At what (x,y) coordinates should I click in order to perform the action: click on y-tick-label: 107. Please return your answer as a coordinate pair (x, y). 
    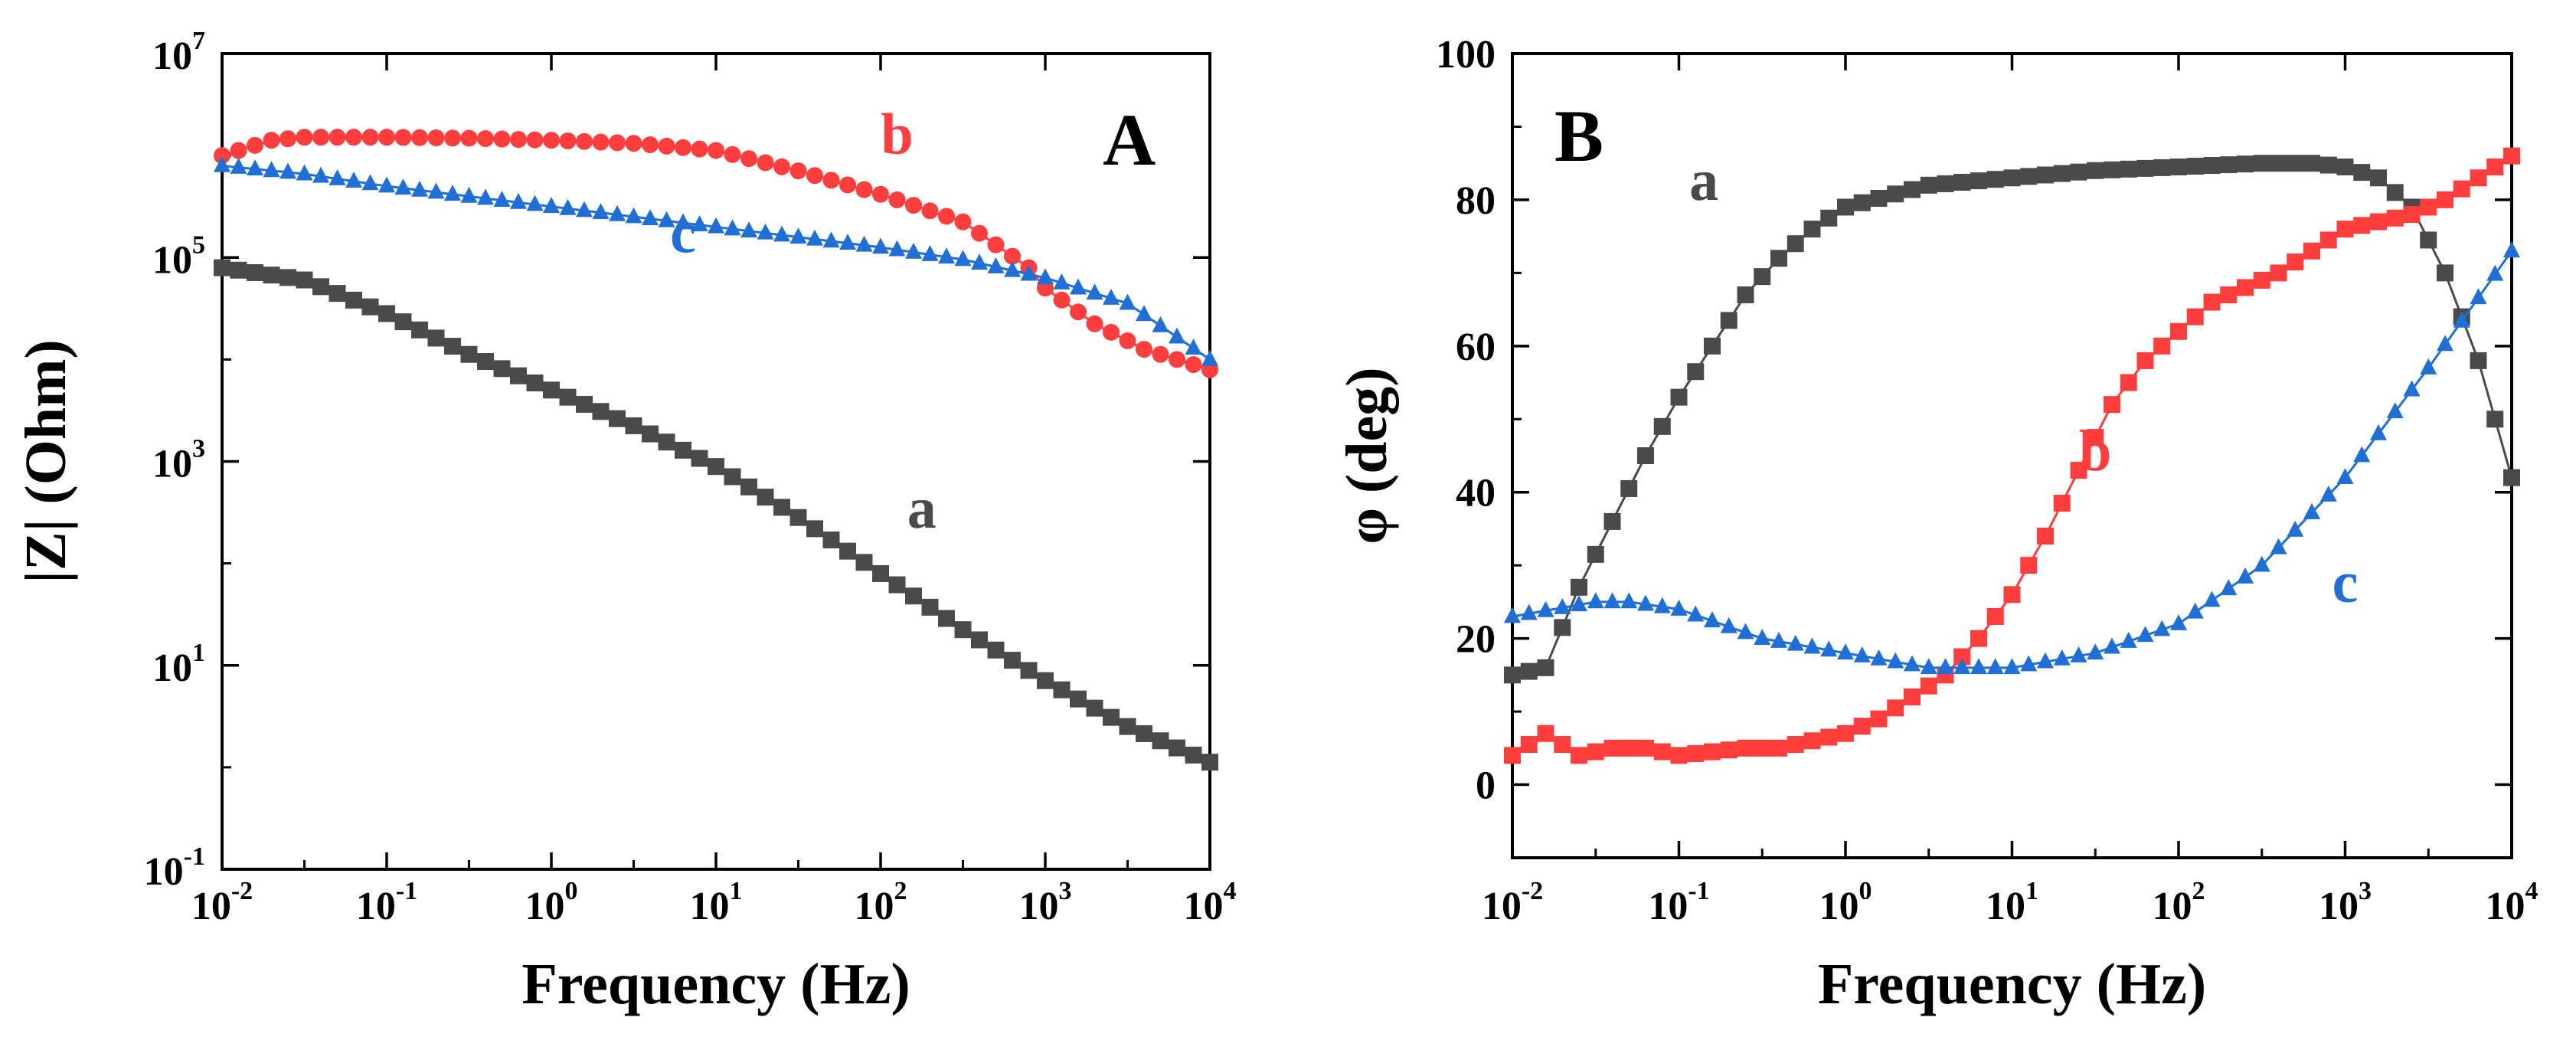
    Looking at the image, I should click on (178, 52).